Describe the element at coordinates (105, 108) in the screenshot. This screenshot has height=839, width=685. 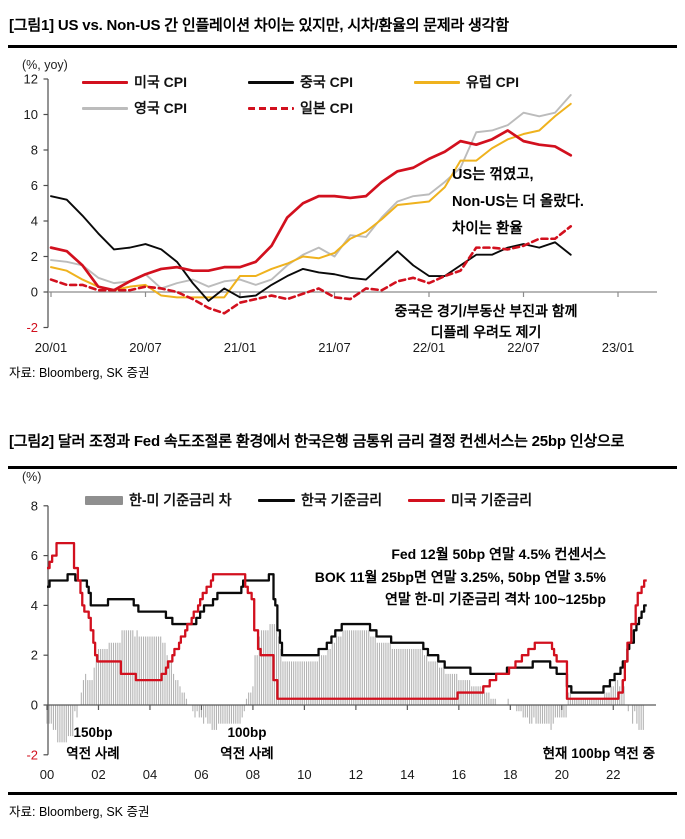
I see `uk-cpi-line-swatch` at that location.